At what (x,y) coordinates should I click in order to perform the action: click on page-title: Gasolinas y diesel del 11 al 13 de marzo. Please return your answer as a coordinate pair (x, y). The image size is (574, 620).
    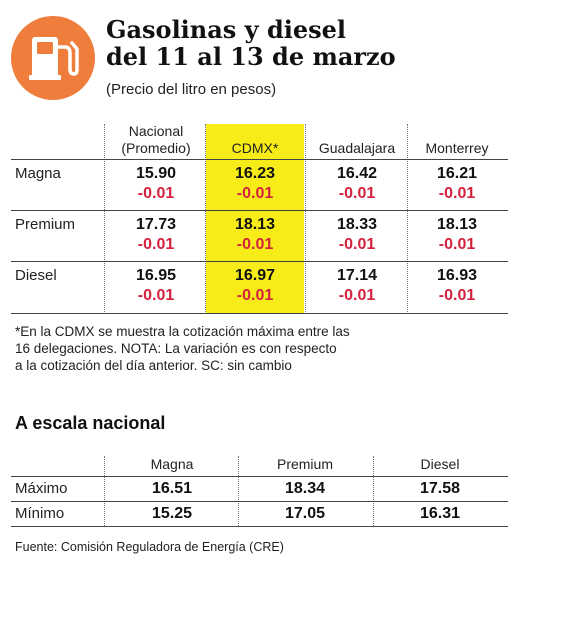
    Looking at the image, I should click on (251, 43).